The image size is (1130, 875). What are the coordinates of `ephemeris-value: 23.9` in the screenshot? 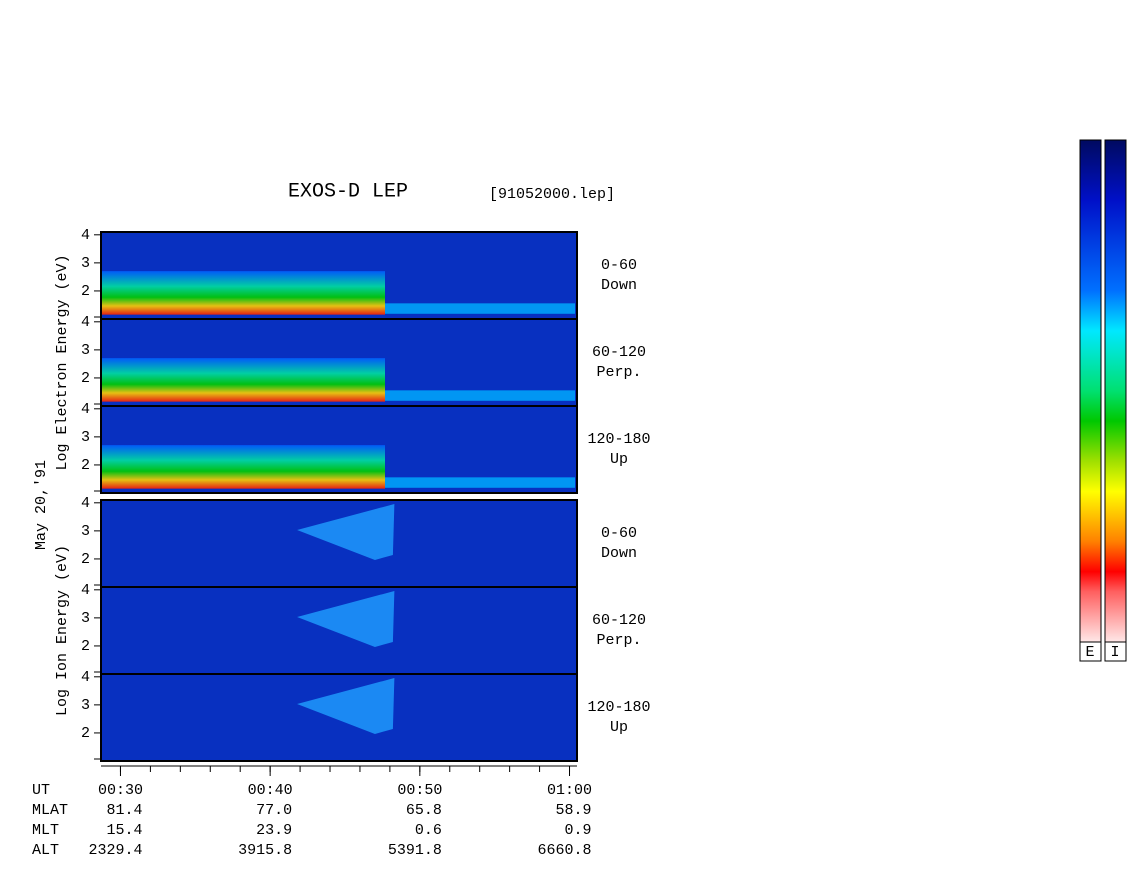 It's located at (274, 830).